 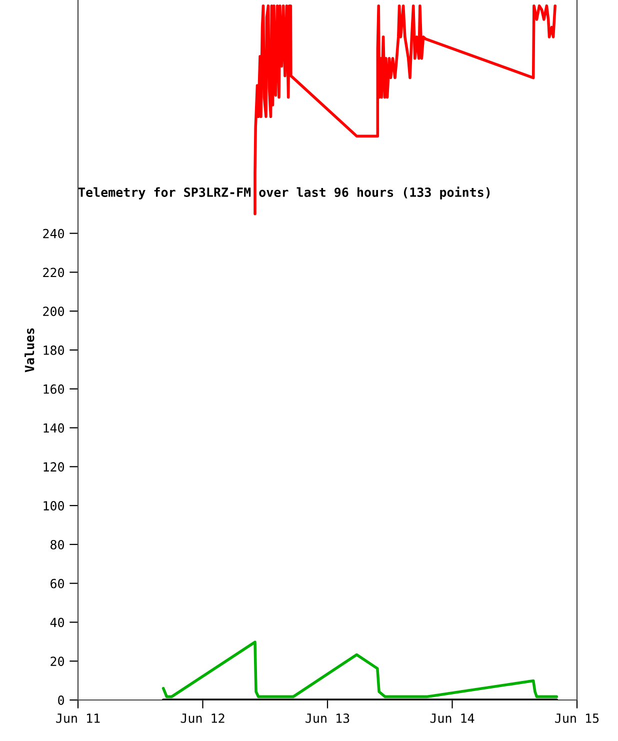 What do you see at coordinates (202, 718) in the screenshot?
I see `x-tick-label: Jun 12` at bounding box center [202, 718].